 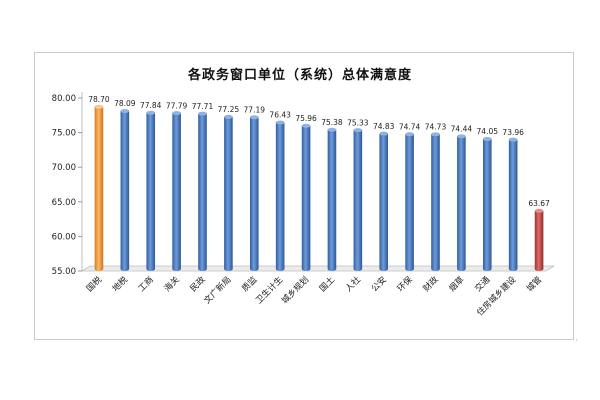 I want to click on x-tick-label: 文广新局, so click(x=218, y=290).